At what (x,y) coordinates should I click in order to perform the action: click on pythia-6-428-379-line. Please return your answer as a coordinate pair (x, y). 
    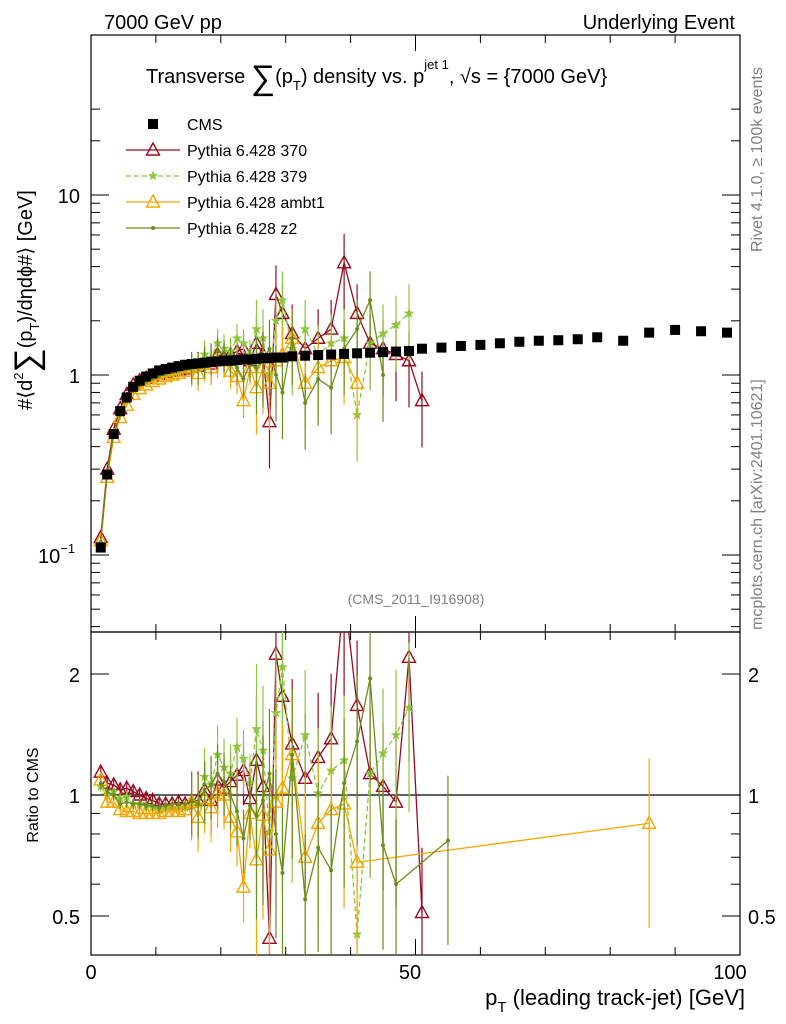
    Looking at the image, I should click on (255, 422).